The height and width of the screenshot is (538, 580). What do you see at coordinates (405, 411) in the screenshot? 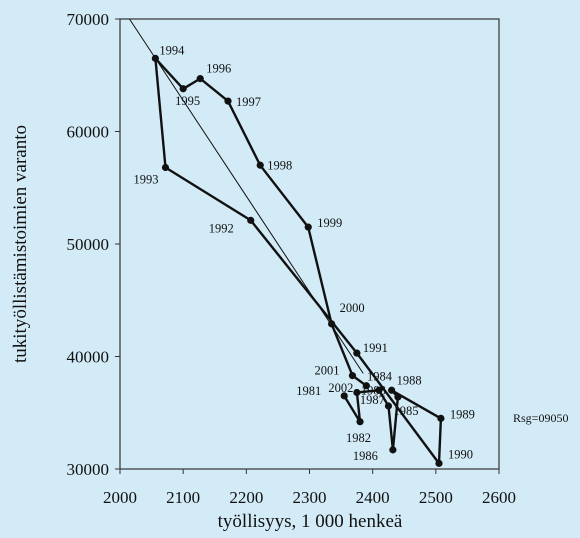
I see `point-label-1985: 1985` at bounding box center [405, 411].